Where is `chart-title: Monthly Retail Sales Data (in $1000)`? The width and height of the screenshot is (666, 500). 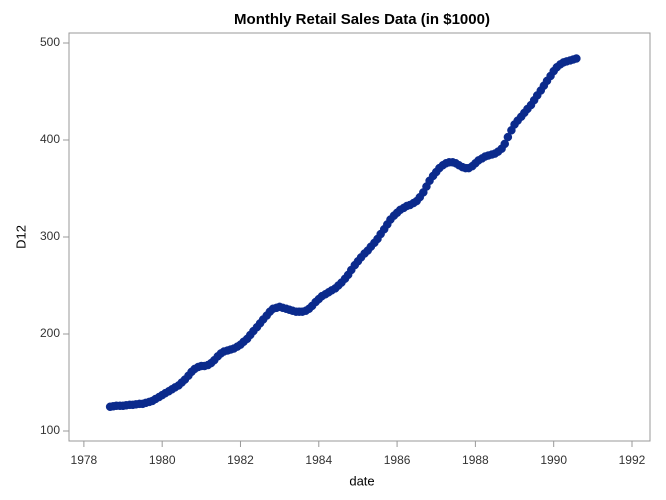
chart-title: Monthly Retail Sales Data (in $1000) is located at coordinates (362, 19).